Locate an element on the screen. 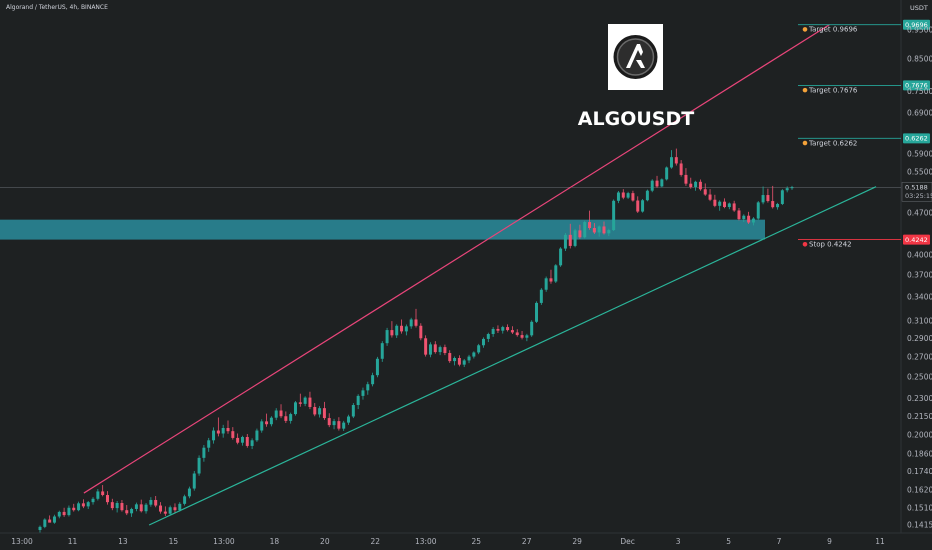 This screenshot has width=932, height=550. target-label: Target 0.9696 is located at coordinates (833, 30).